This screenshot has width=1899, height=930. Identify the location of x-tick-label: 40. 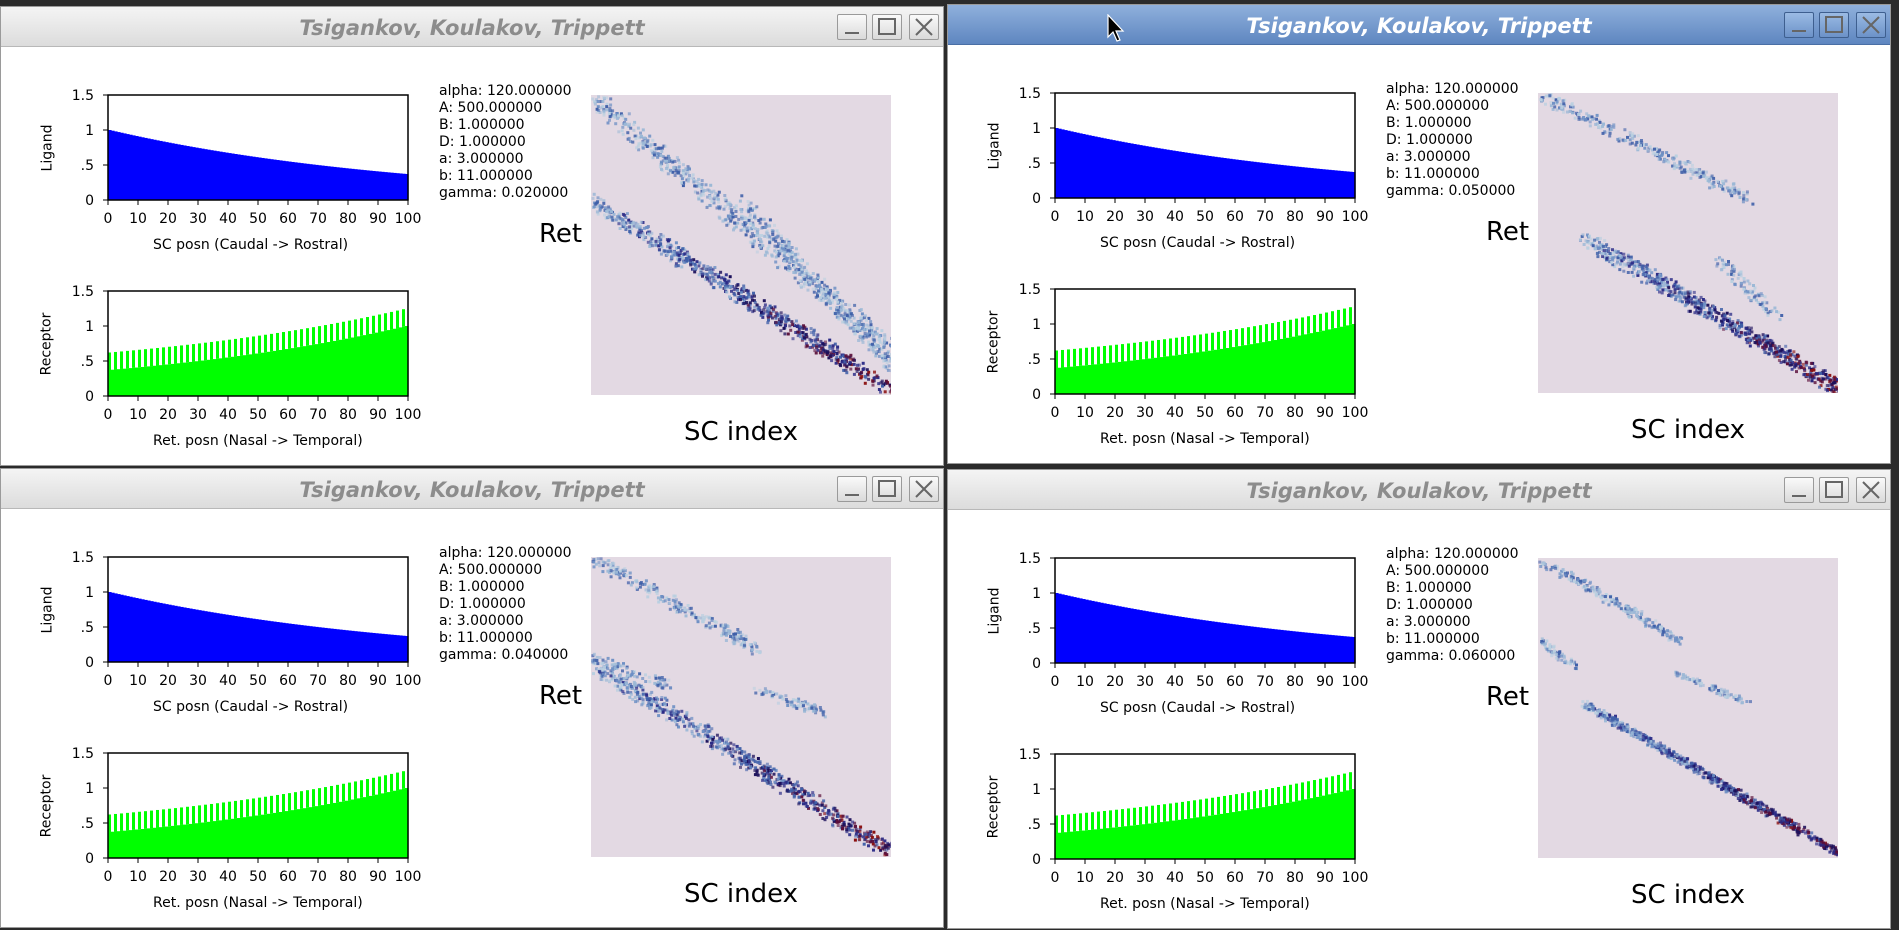
(1175, 217).